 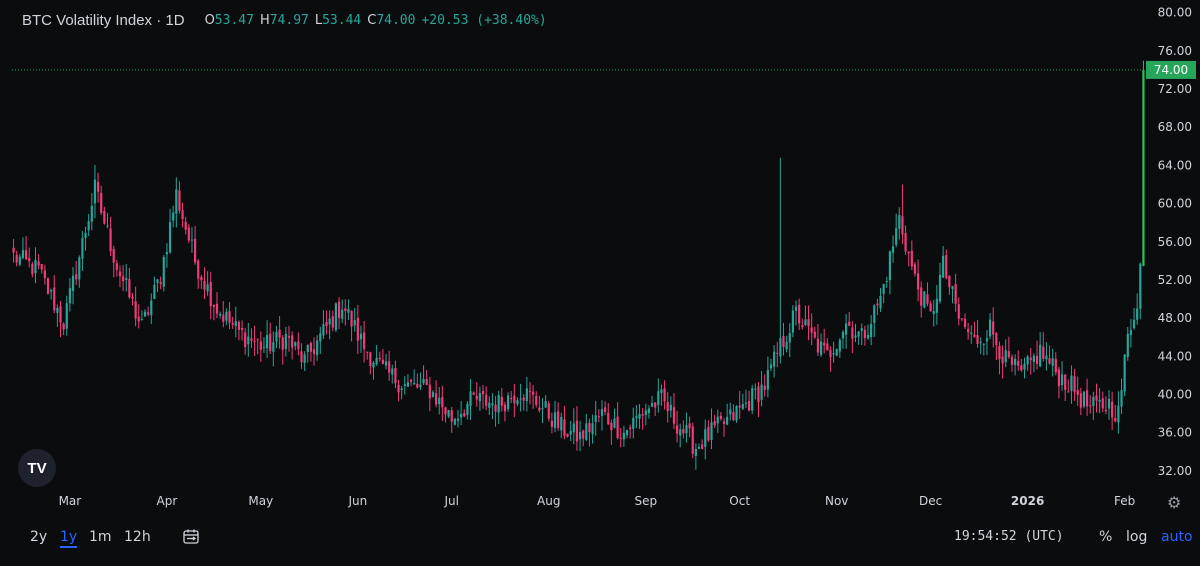 I want to click on calendar-range-icon, so click(x=191, y=537).